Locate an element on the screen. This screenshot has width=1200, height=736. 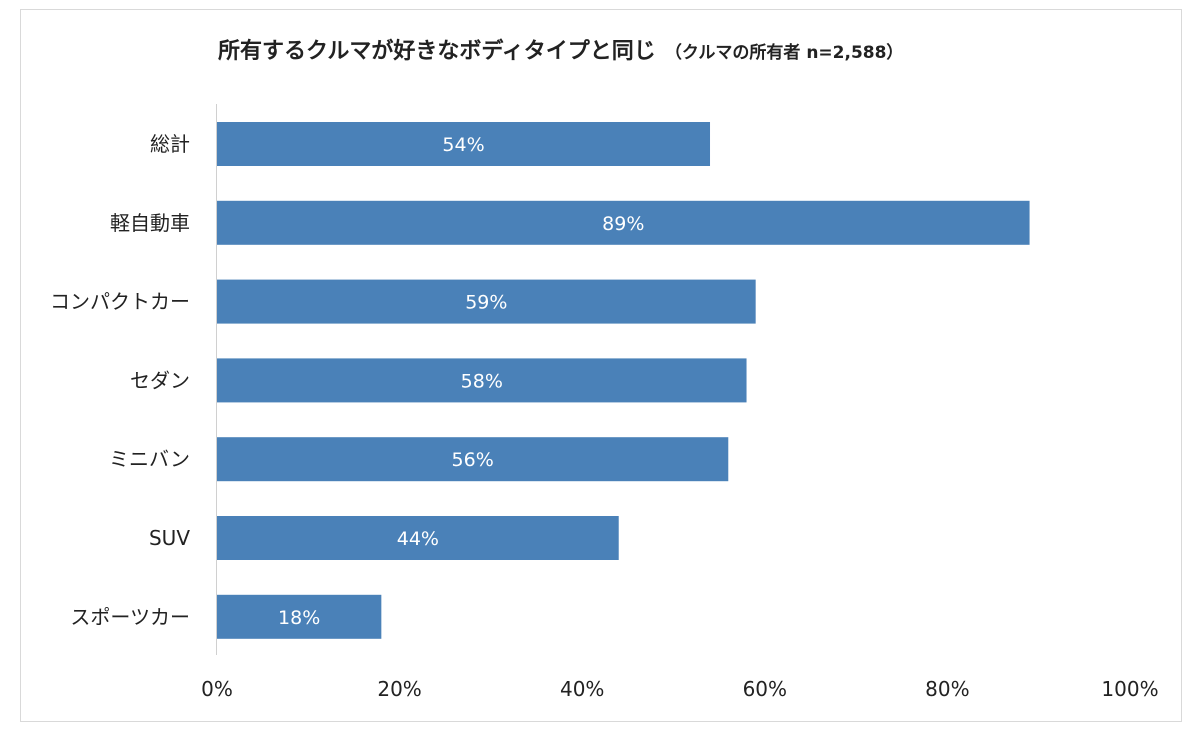
data-label: 18% is located at coordinates (299, 618).